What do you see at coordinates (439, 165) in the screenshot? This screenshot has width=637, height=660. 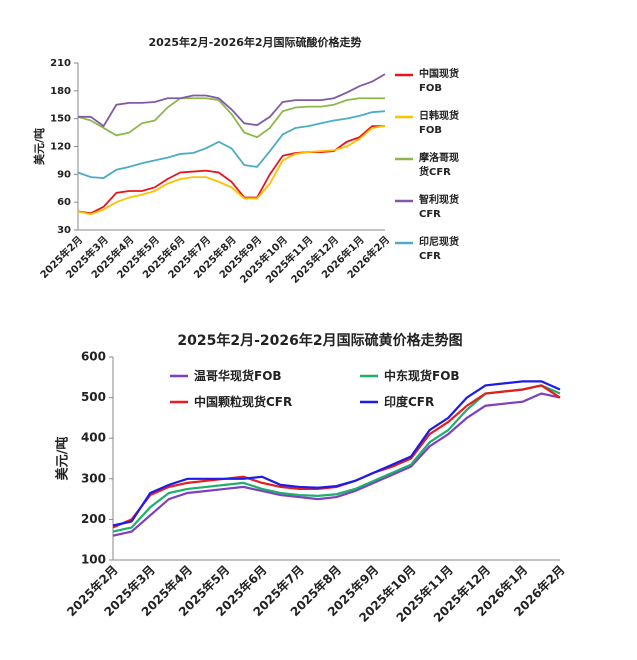 I see `legend-label: 摩洛哥现 货CFR` at bounding box center [439, 165].